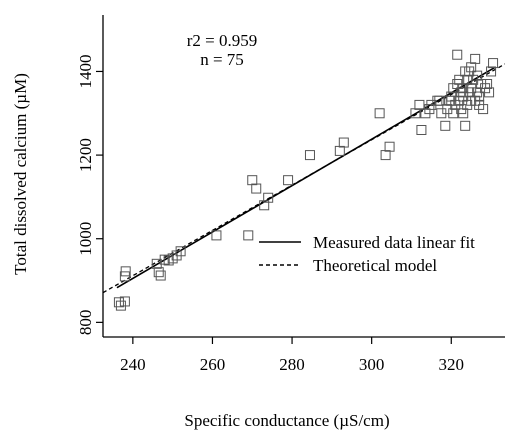  I want to click on y-axis-label: Total dissolved calcium (µM), so click(20, 174).